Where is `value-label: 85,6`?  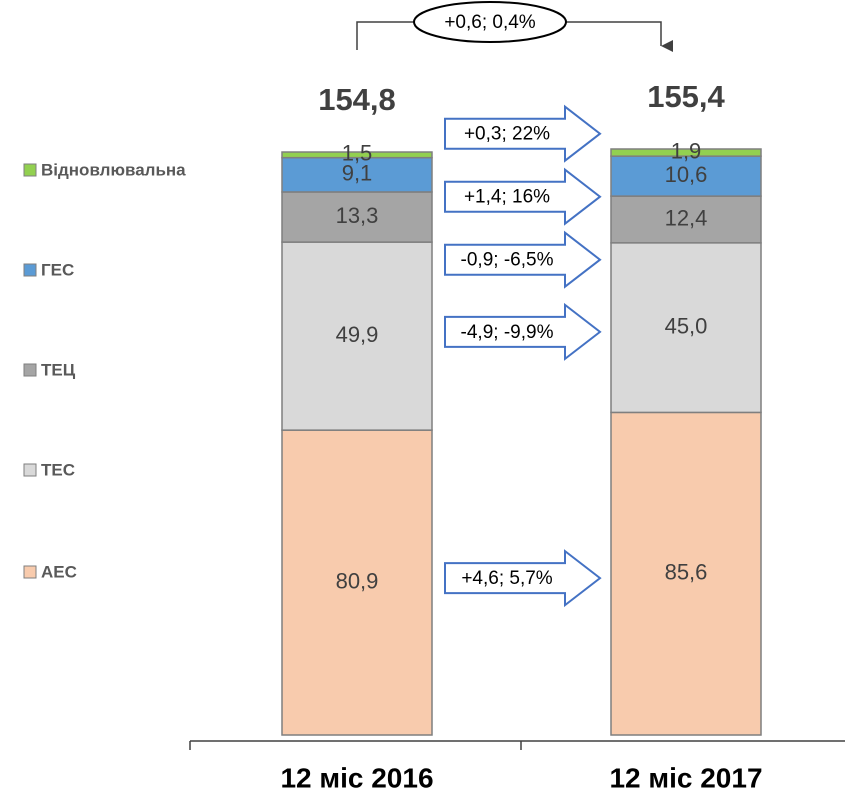 value-label: 85,6 is located at coordinates (686, 572).